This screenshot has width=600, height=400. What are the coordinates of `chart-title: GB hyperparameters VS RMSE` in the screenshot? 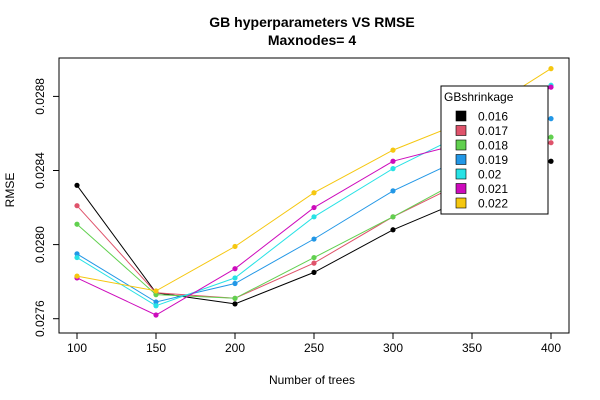 It's located at (311, 22).